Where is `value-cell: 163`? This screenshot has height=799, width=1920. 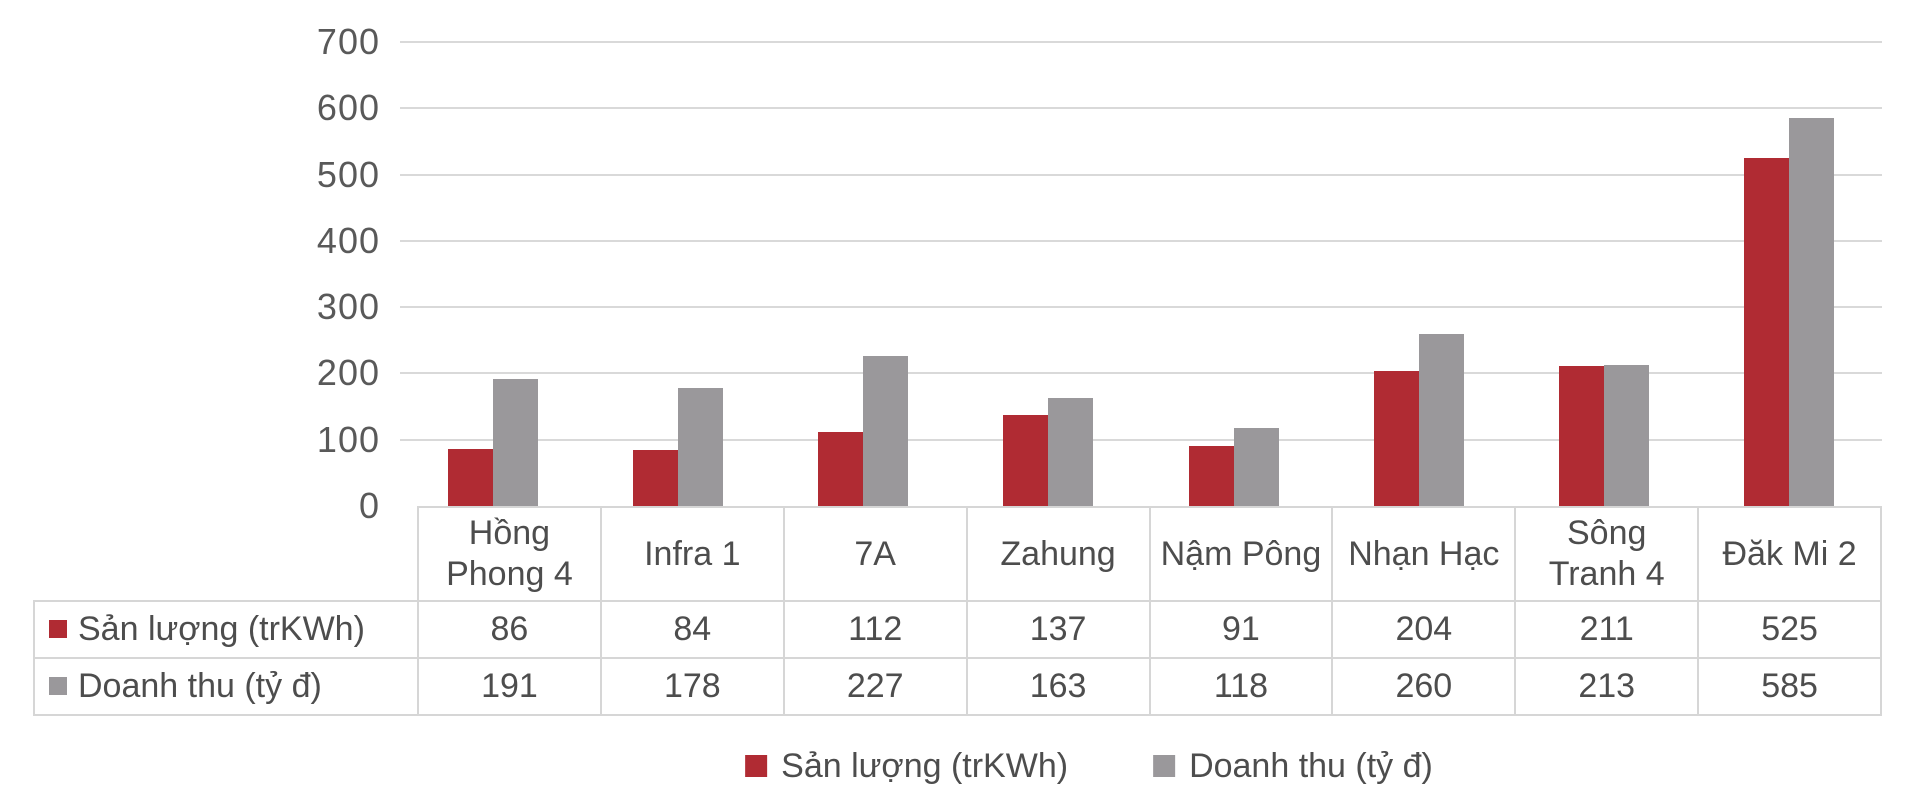 value-cell: 163 is located at coordinates (1058, 686).